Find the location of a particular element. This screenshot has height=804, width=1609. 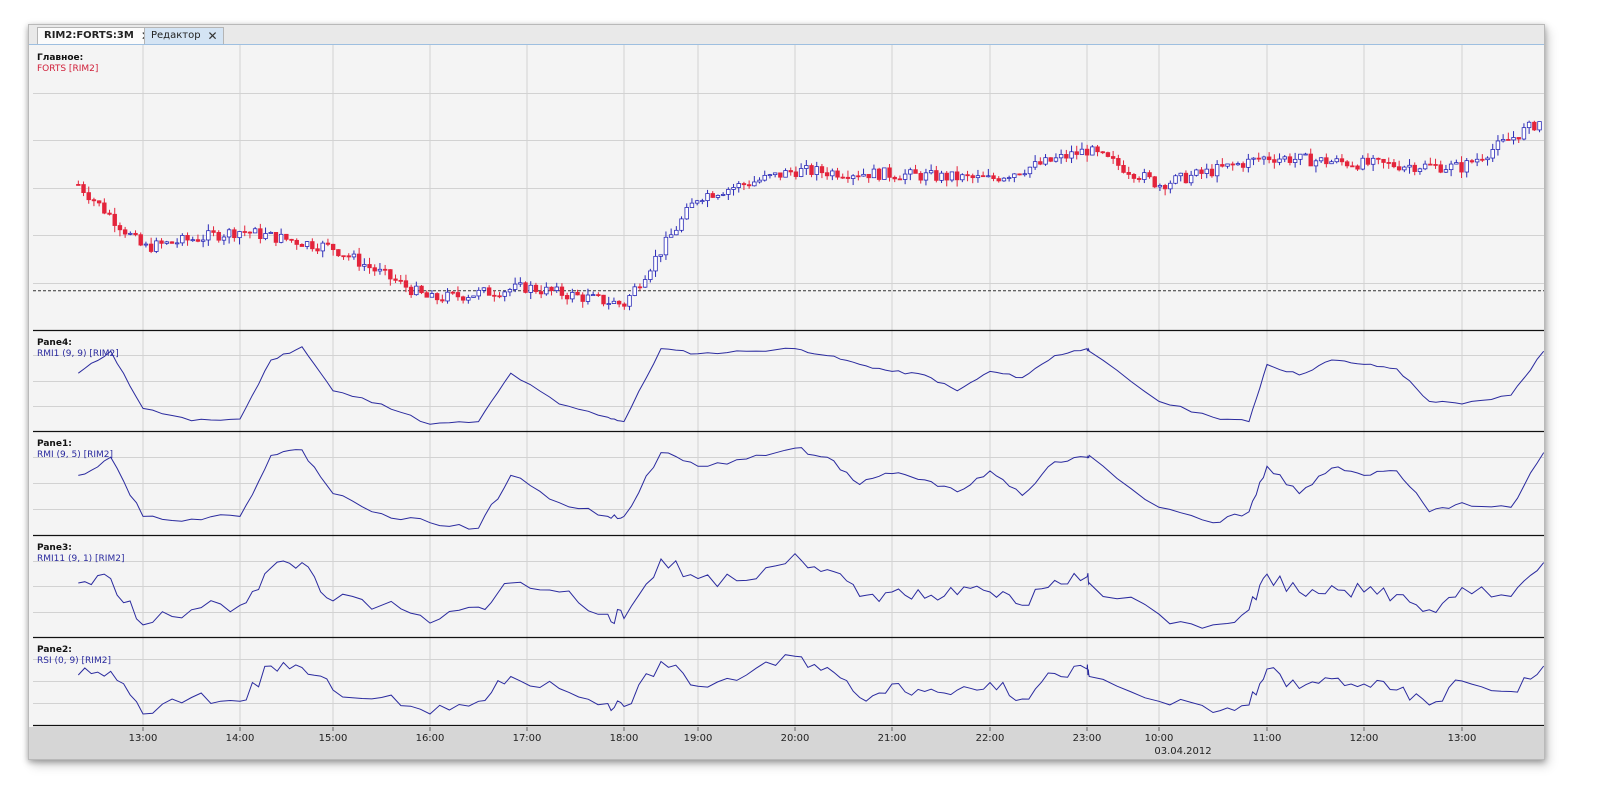

pane-subtitle: FORTS [RIM2] is located at coordinates (67, 69).